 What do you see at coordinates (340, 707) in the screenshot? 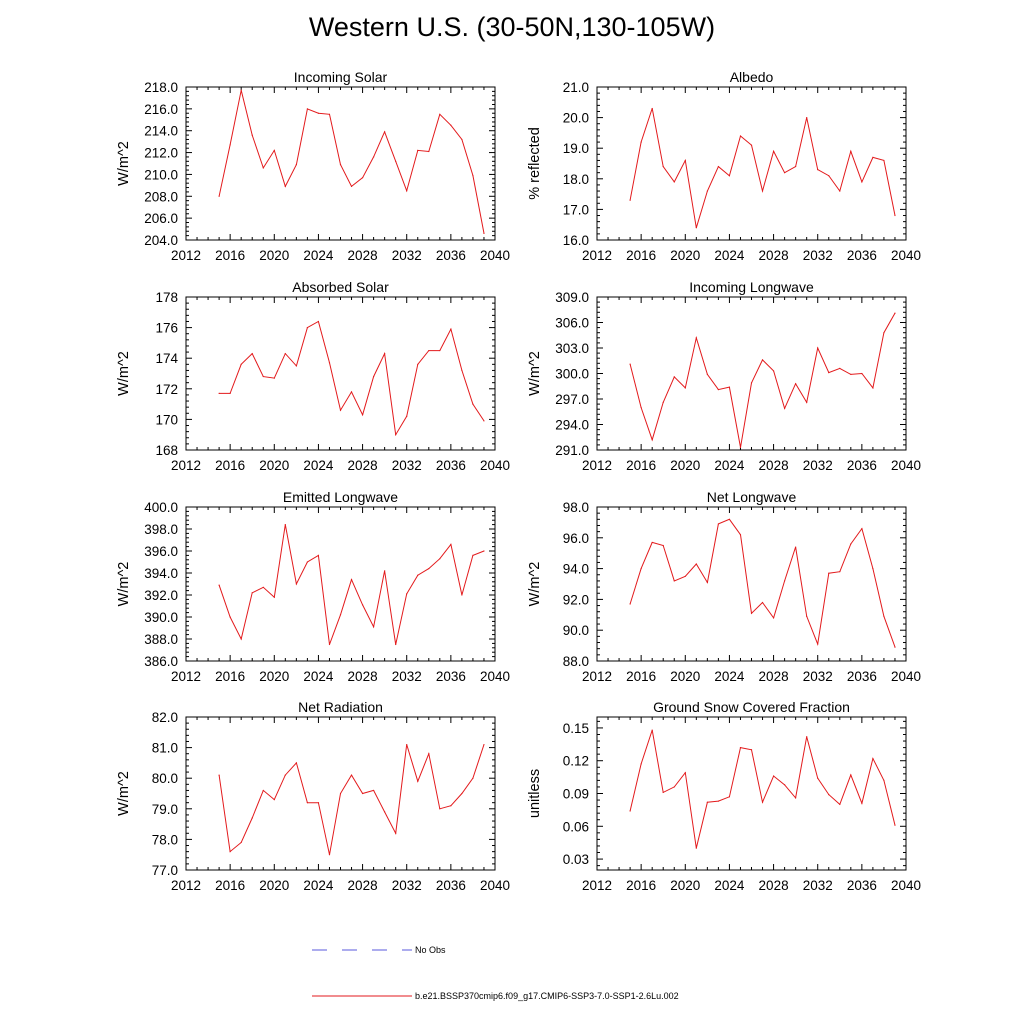
I see `panel-title: Net Radiation` at bounding box center [340, 707].